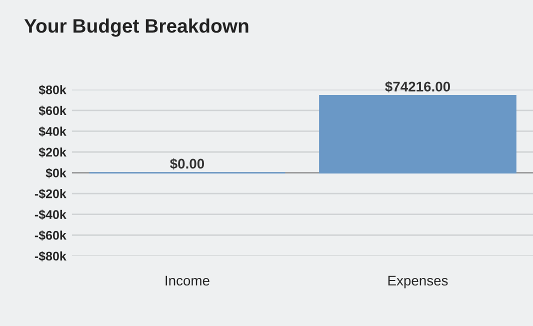 The image size is (533, 326). Describe the element at coordinates (56, 173) in the screenshot. I see `y-tick-label: $0k` at that location.